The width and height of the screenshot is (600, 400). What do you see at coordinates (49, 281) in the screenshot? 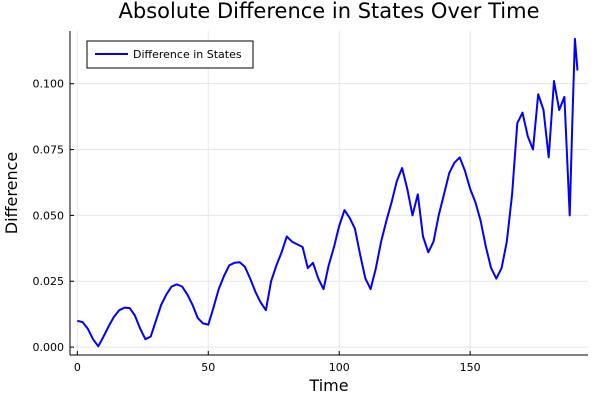
I see `y-tick-label: 0.025` at bounding box center [49, 281].